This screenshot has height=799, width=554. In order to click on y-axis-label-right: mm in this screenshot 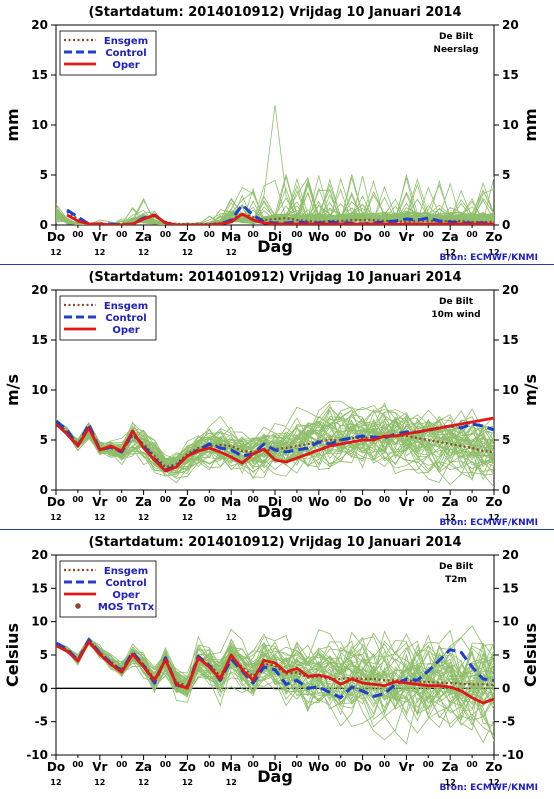, I will do `click(530, 124)`.